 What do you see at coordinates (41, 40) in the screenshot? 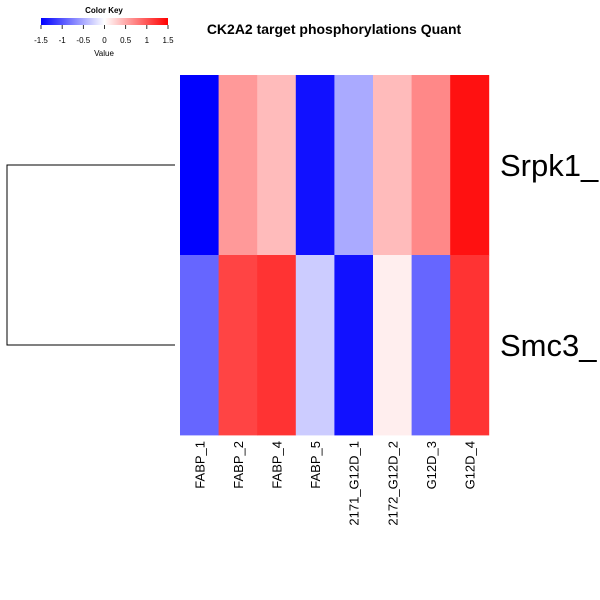
I see `color-key-tick-label: -1.5` at bounding box center [41, 40].